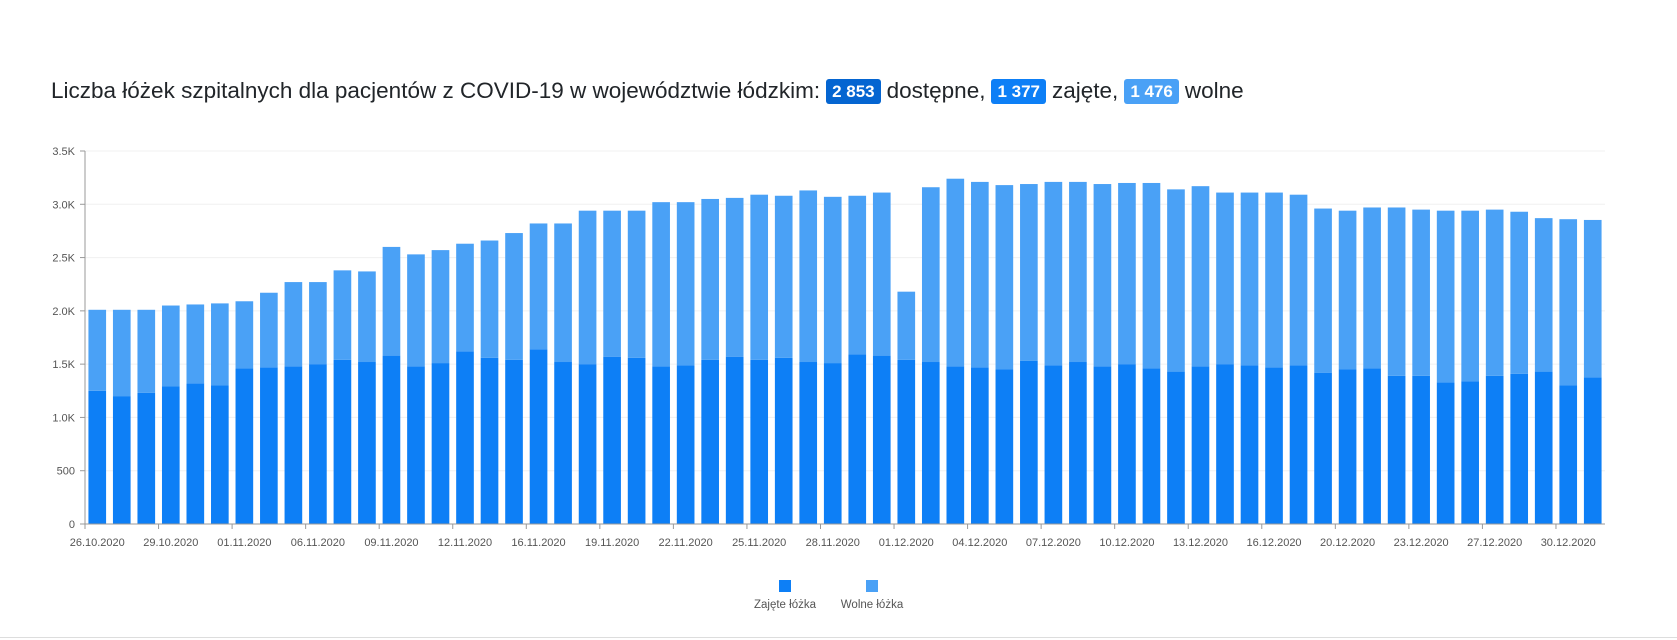  Describe the element at coordinates (1421, 543) in the screenshot. I see `x-tick-label: 23.12.2020` at that location.